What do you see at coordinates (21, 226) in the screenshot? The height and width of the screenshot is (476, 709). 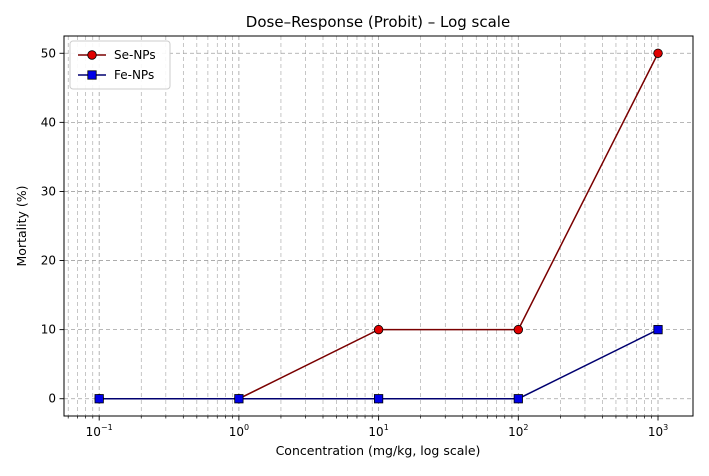 I see `y-axis-label: Mortality (%)` at bounding box center [21, 226].